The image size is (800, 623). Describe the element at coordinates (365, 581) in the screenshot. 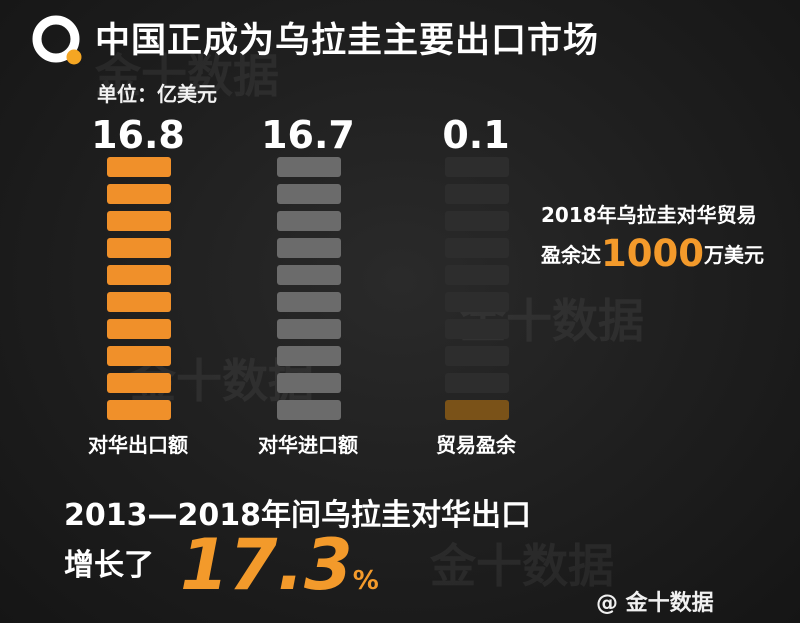

I see `growth-percent-sign: %` at that location.